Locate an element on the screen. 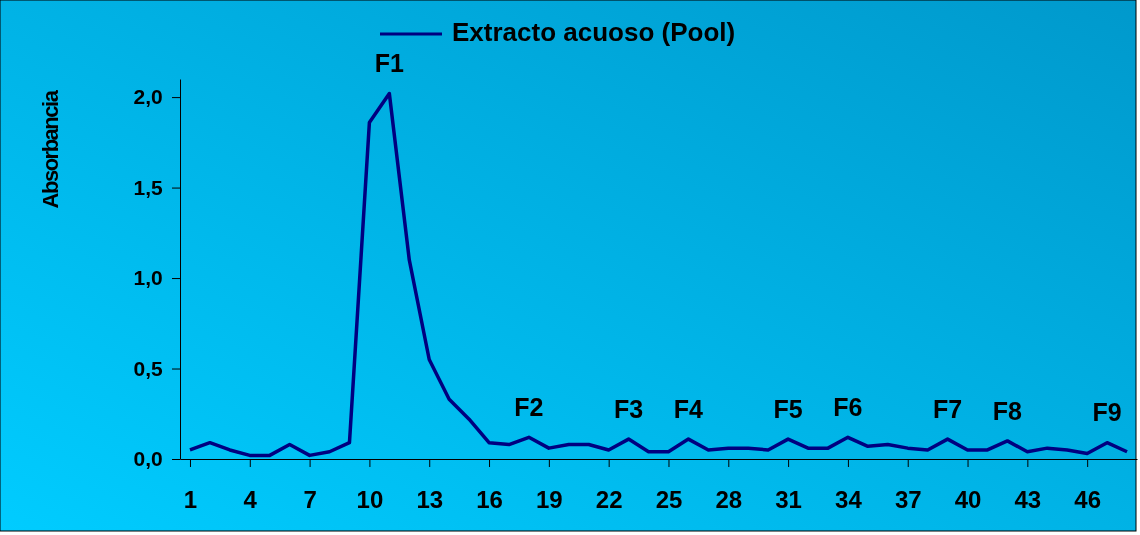  y-tick-label: 1,0 is located at coordinates (148, 278).